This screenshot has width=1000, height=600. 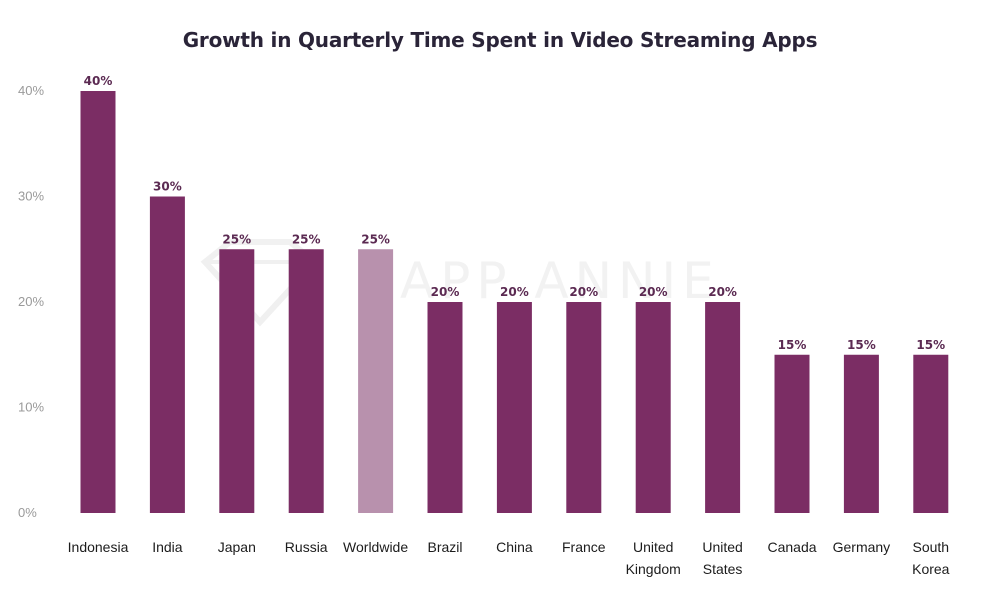 I want to click on y-tick-label: 20%, so click(x=31, y=301).